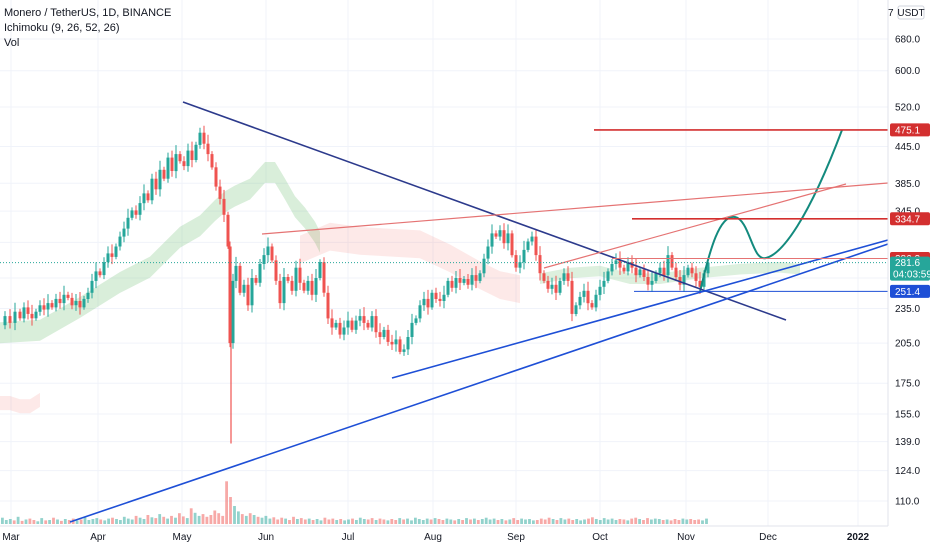 Image resolution: width=932 pixels, height=550 pixels. What do you see at coordinates (88, 13) in the screenshot?
I see `symbol-title: Monero / TetherUS, 1D, BINANCE` at bounding box center [88, 13].